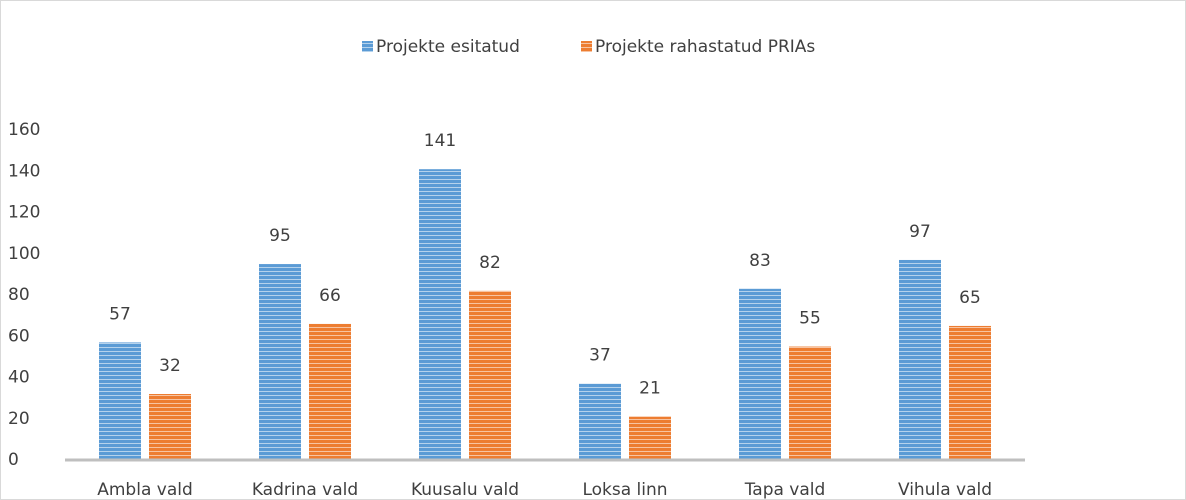 Image resolution: width=1186 pixels, height=500 pixels. I want to click on legend-label: Projekte rahastatud PRIAs, so click(705, 47).